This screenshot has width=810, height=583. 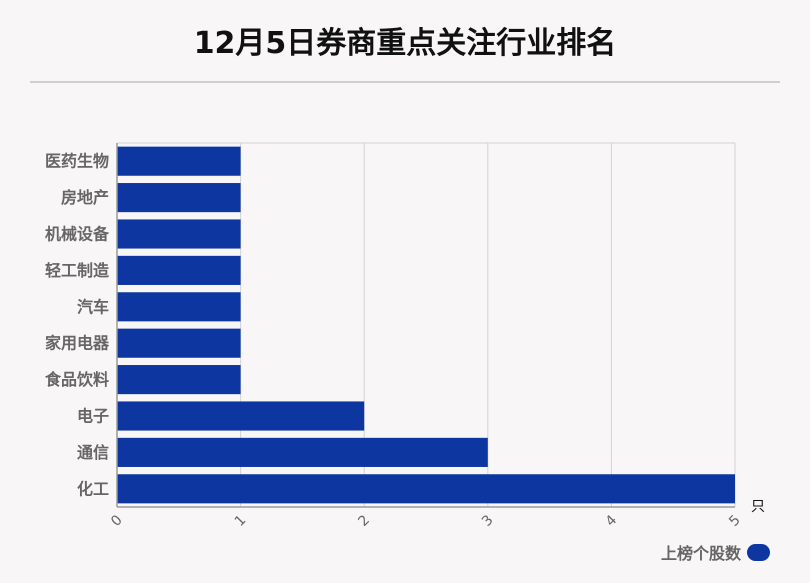 I want to click on x-tick-label-0: 0, so click(x=117, y=521).